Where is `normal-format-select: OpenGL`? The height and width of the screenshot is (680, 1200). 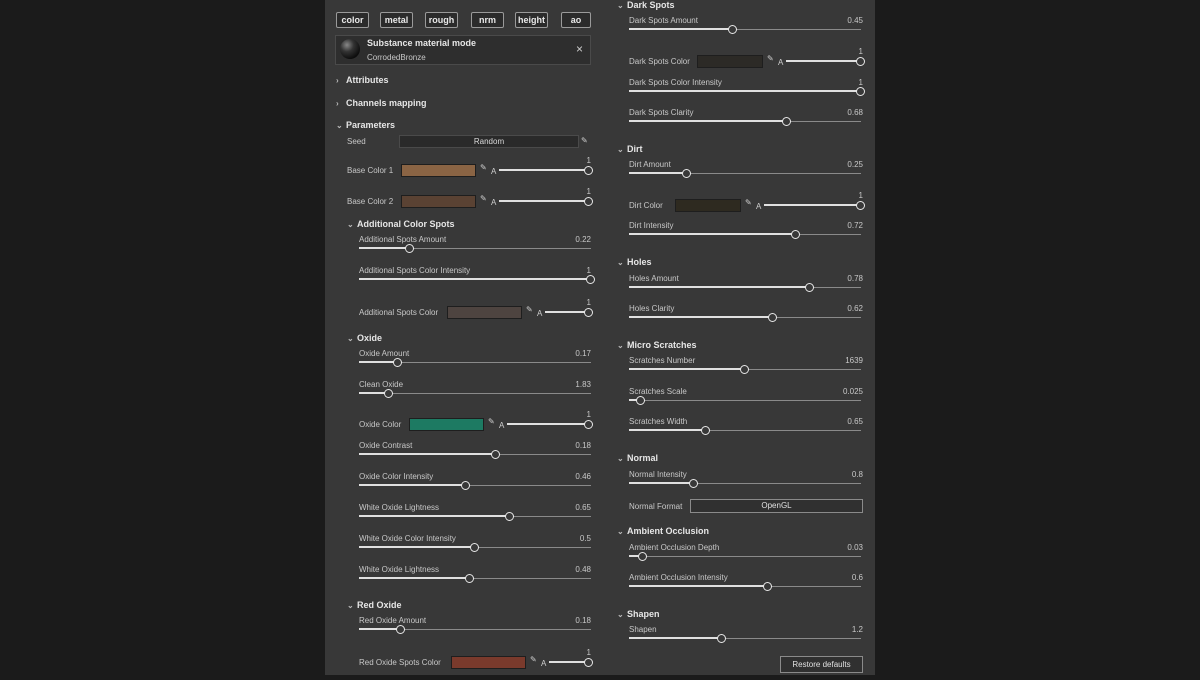 normal-format-select: OpenGL is located at coordinates (776, 506).